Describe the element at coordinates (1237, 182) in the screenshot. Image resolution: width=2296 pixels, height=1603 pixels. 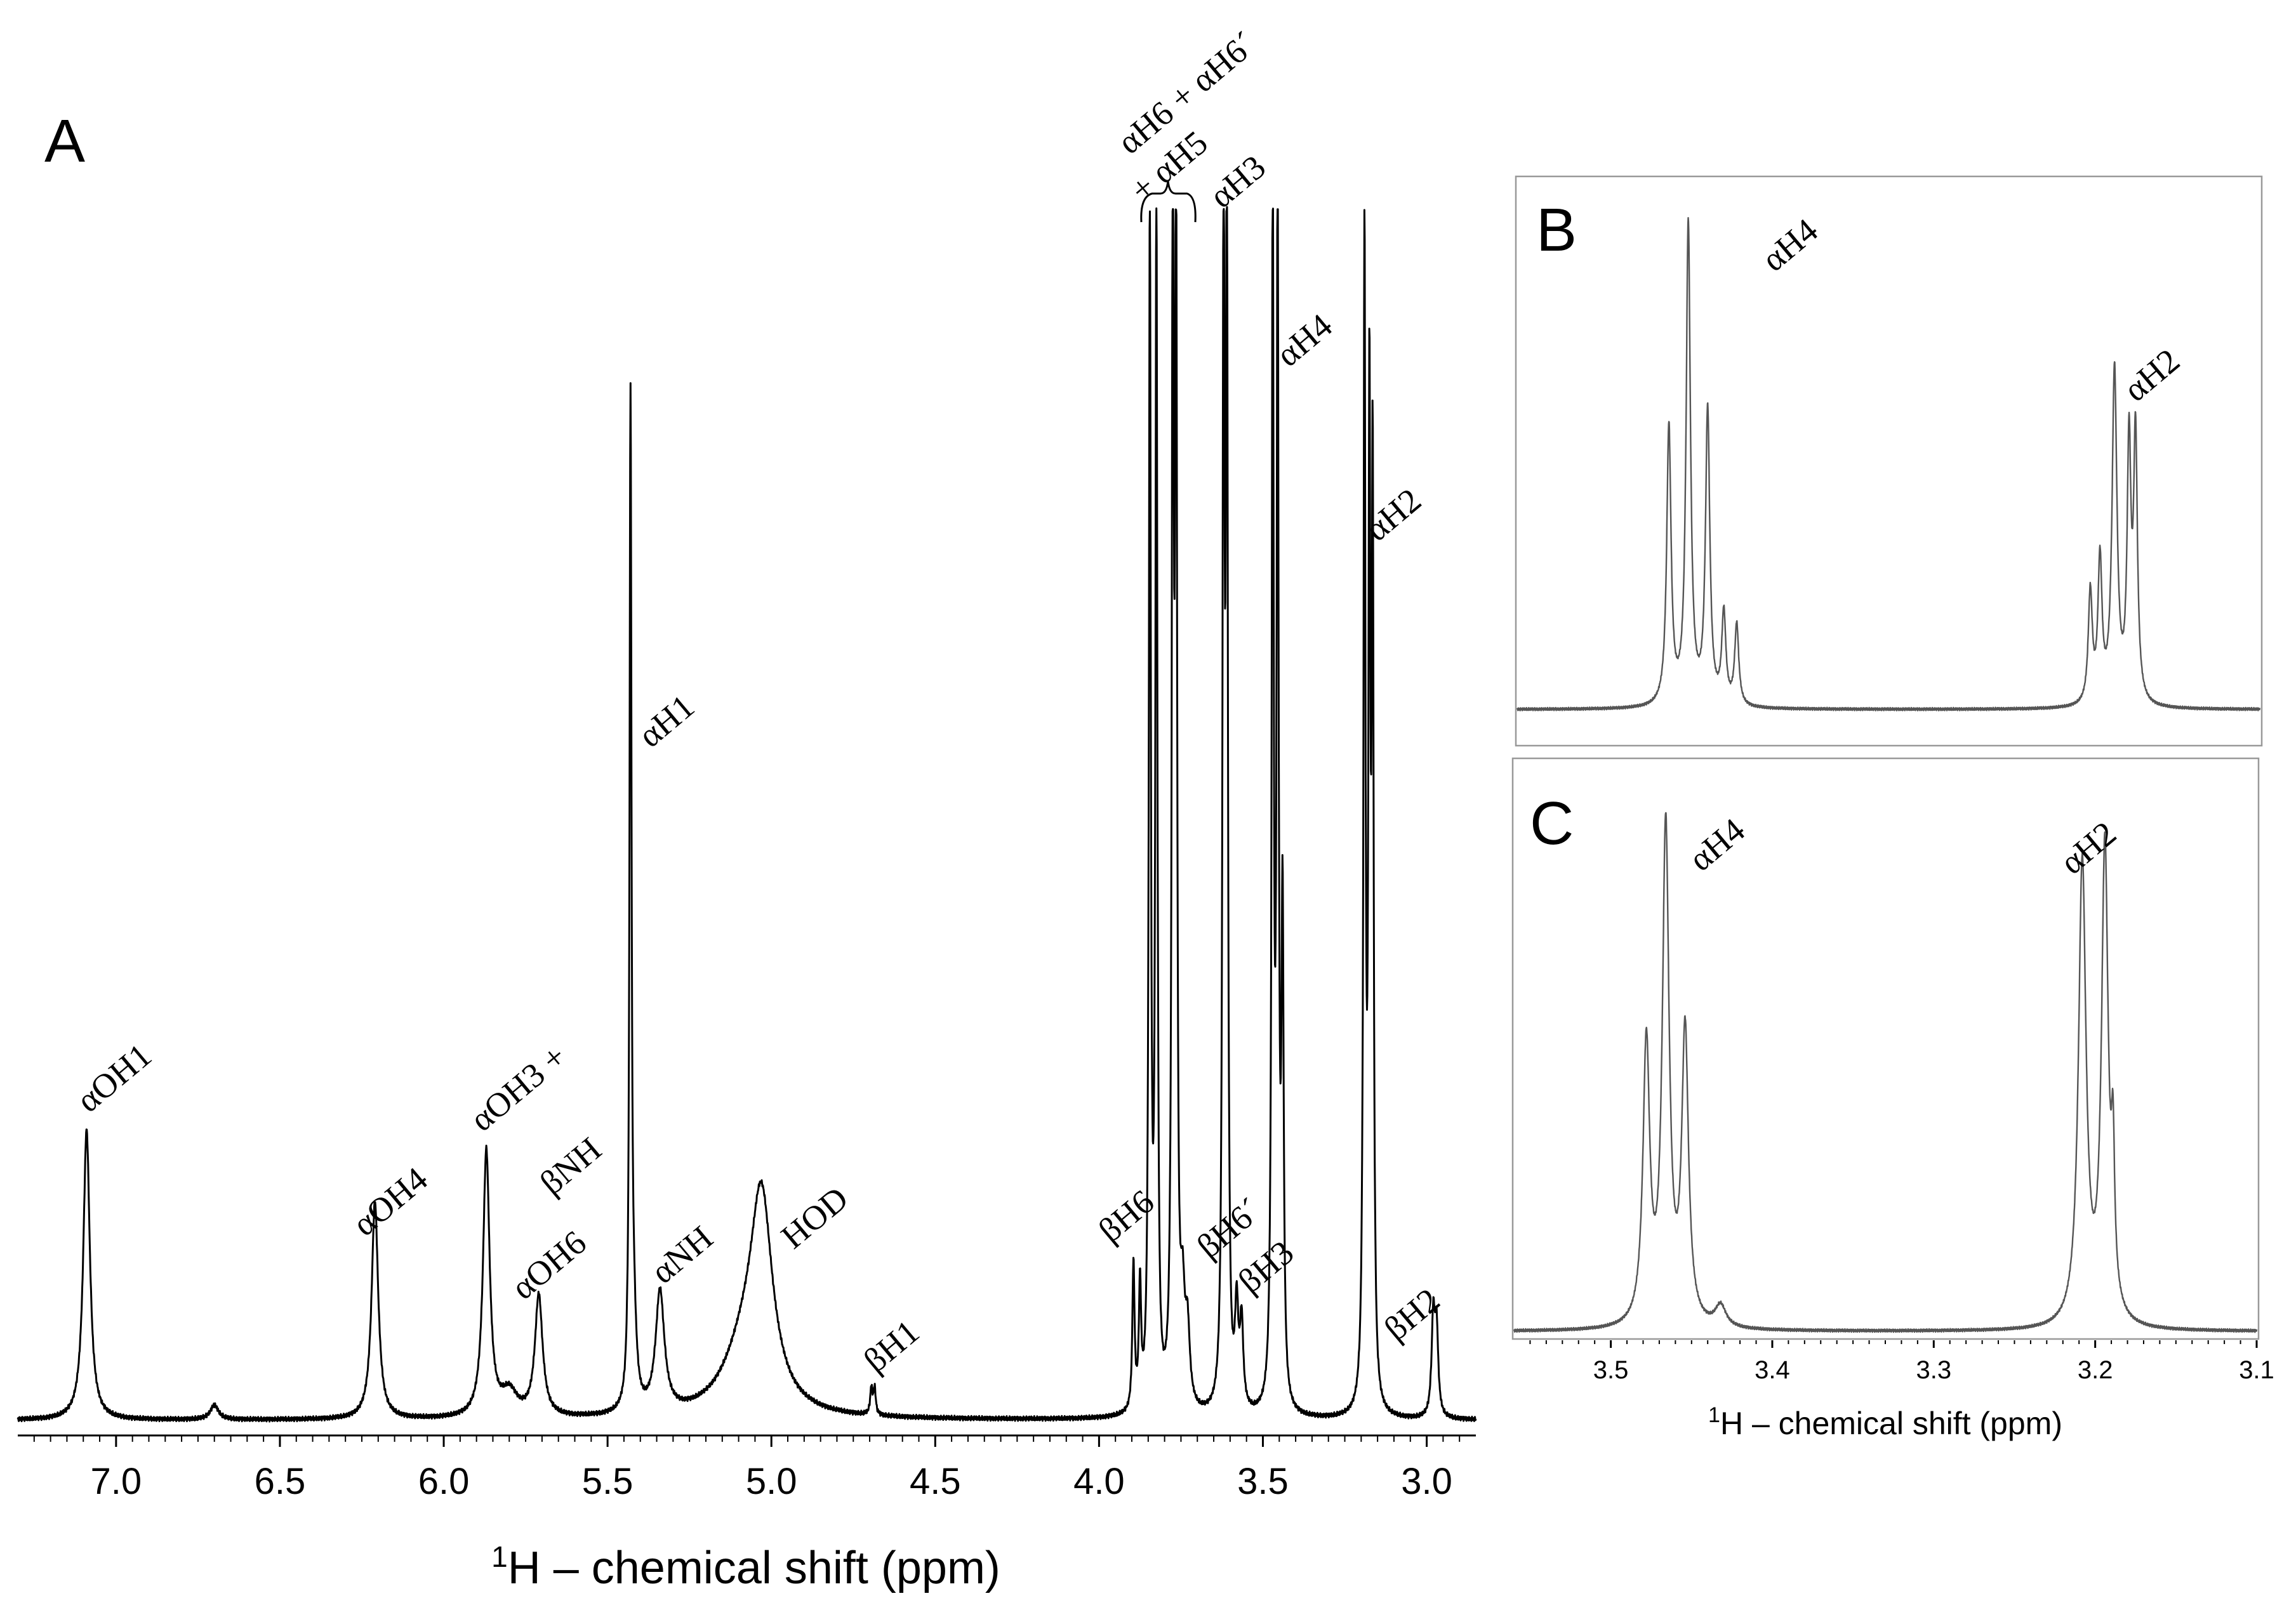
I see `a-peak-label: αH3` at that location.